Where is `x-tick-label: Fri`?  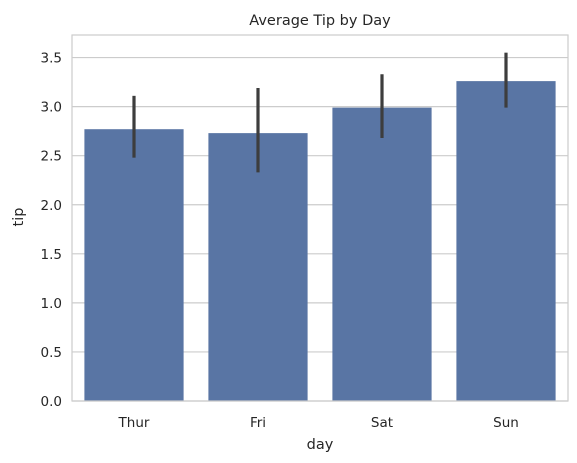 x-tick-label: Fri is located at coordinates (258, 423).